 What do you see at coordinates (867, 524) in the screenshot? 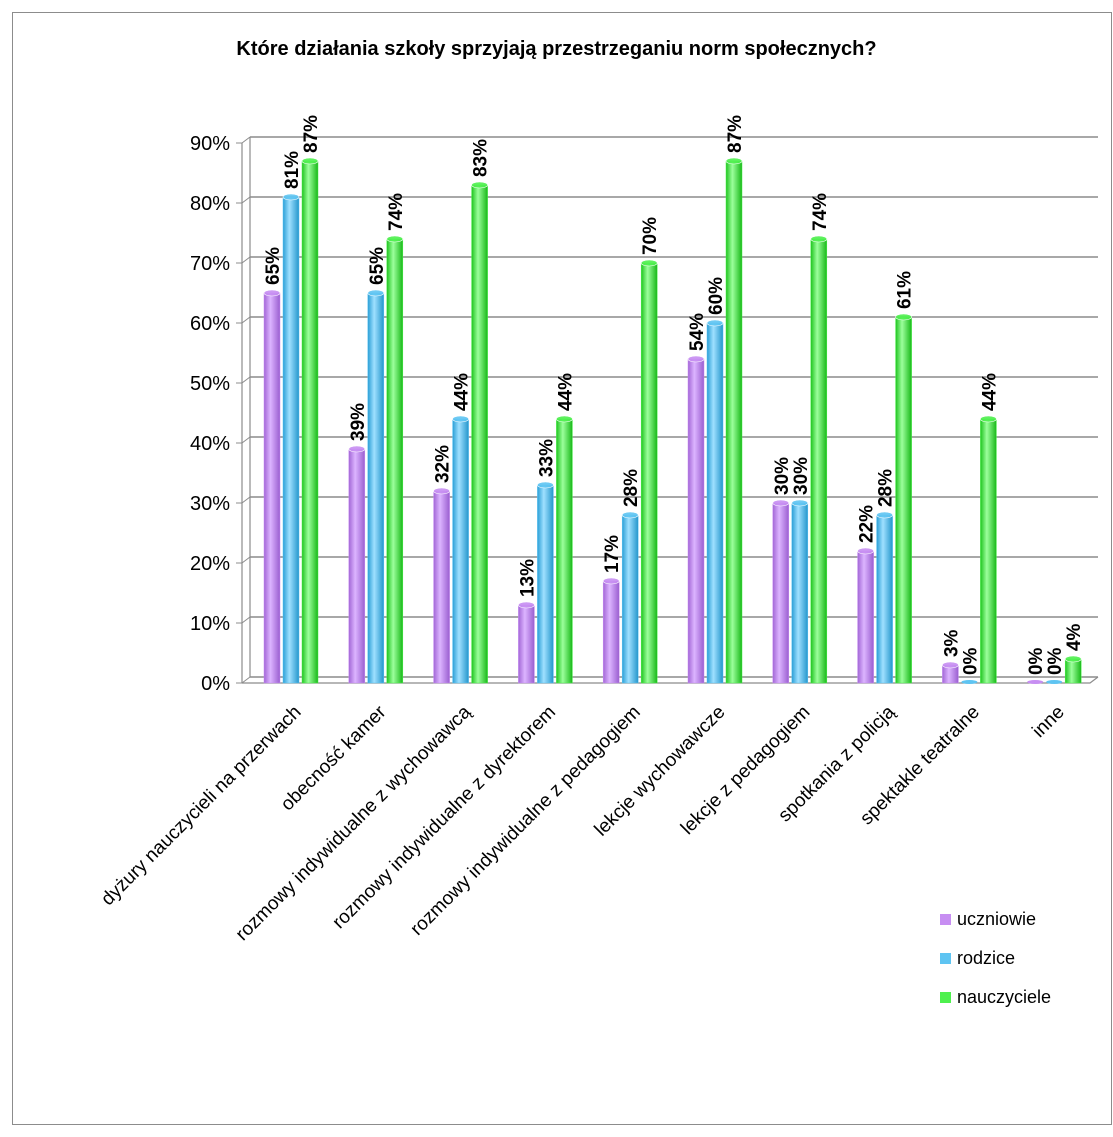
I see `value-label: 22%` at bounding box center [867, 524].